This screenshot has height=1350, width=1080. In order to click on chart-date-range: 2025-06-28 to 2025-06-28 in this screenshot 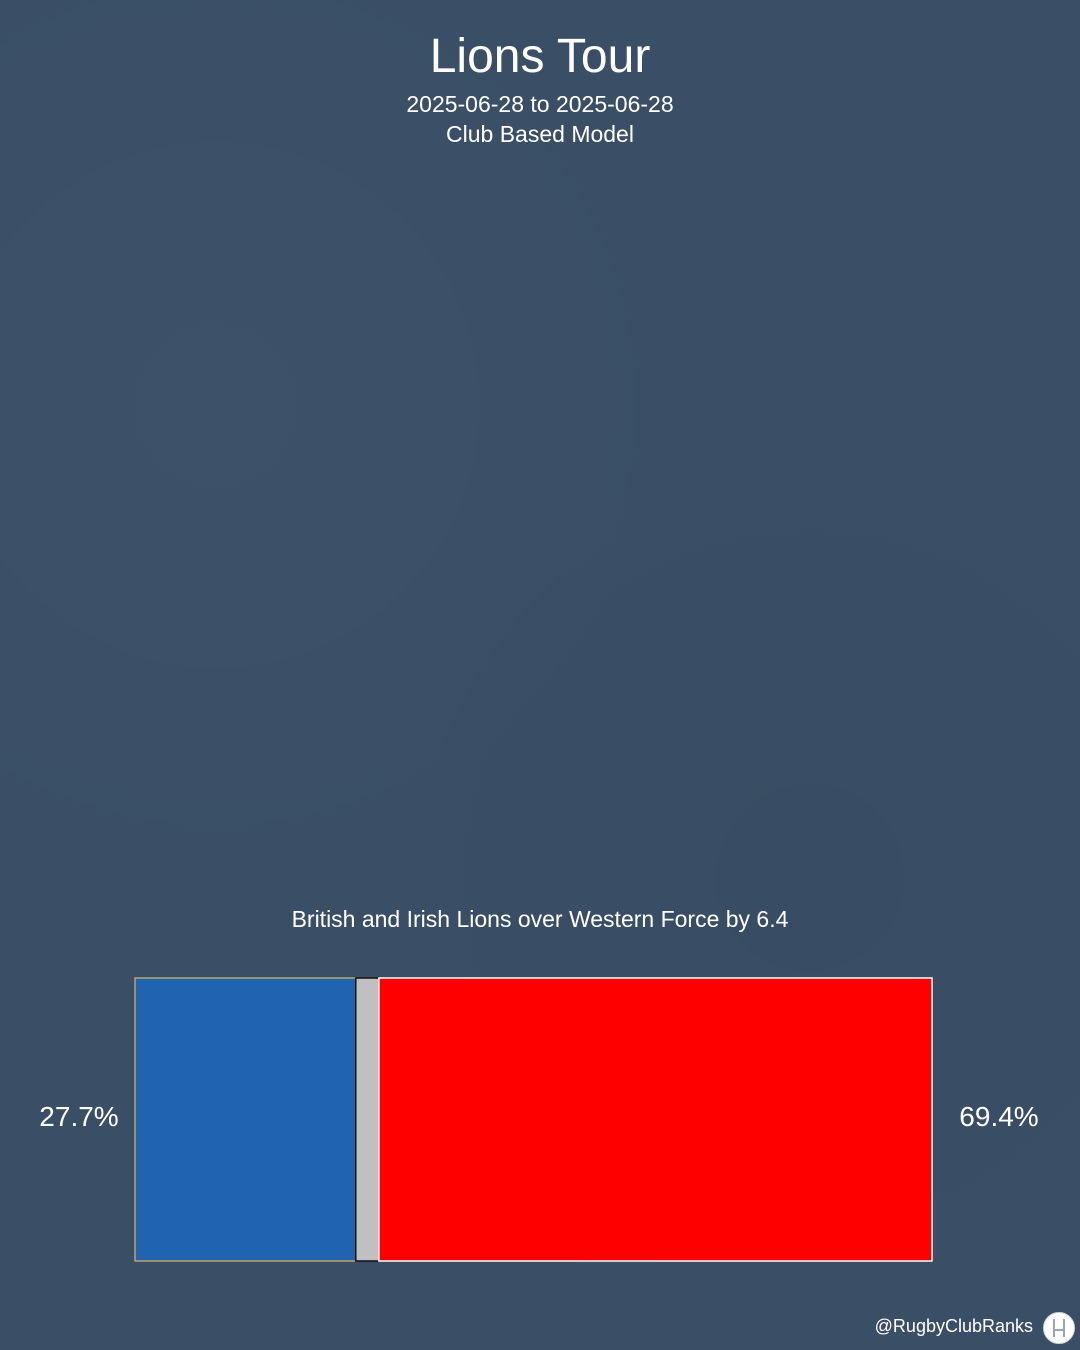, I will do `click(540, 104)`.